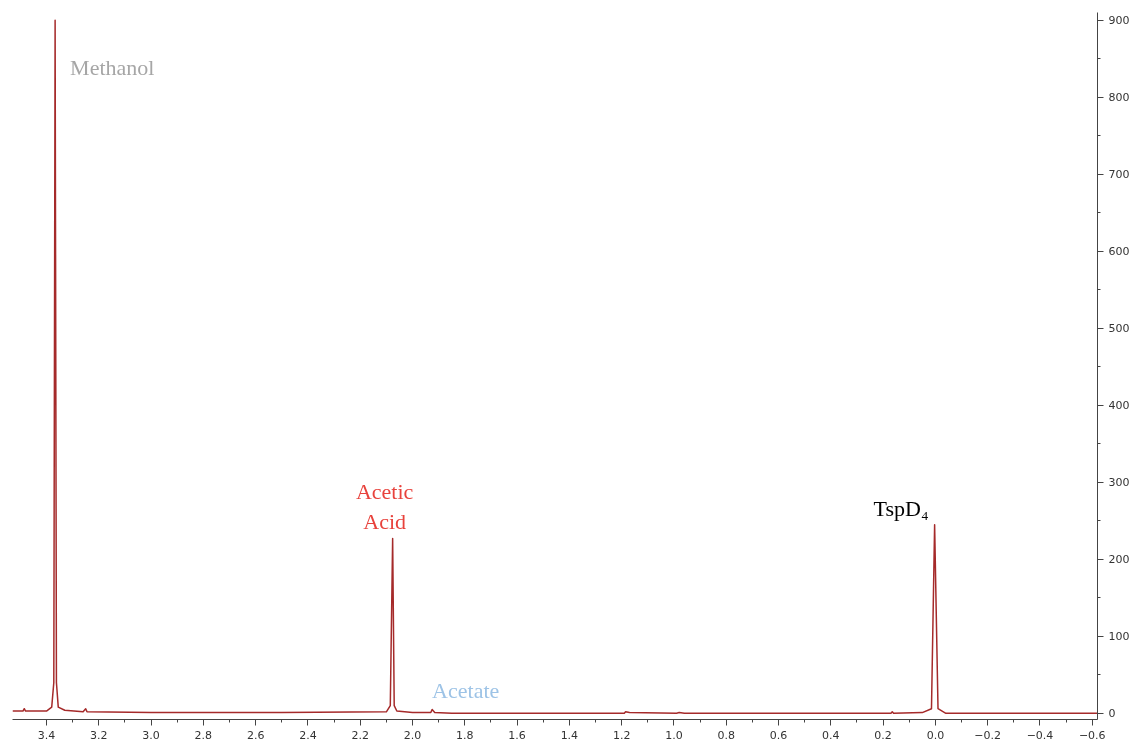  Describe the element at coordinates (674, 735) in the screenshot. I see `x-tick-label: 1.0` at that location.